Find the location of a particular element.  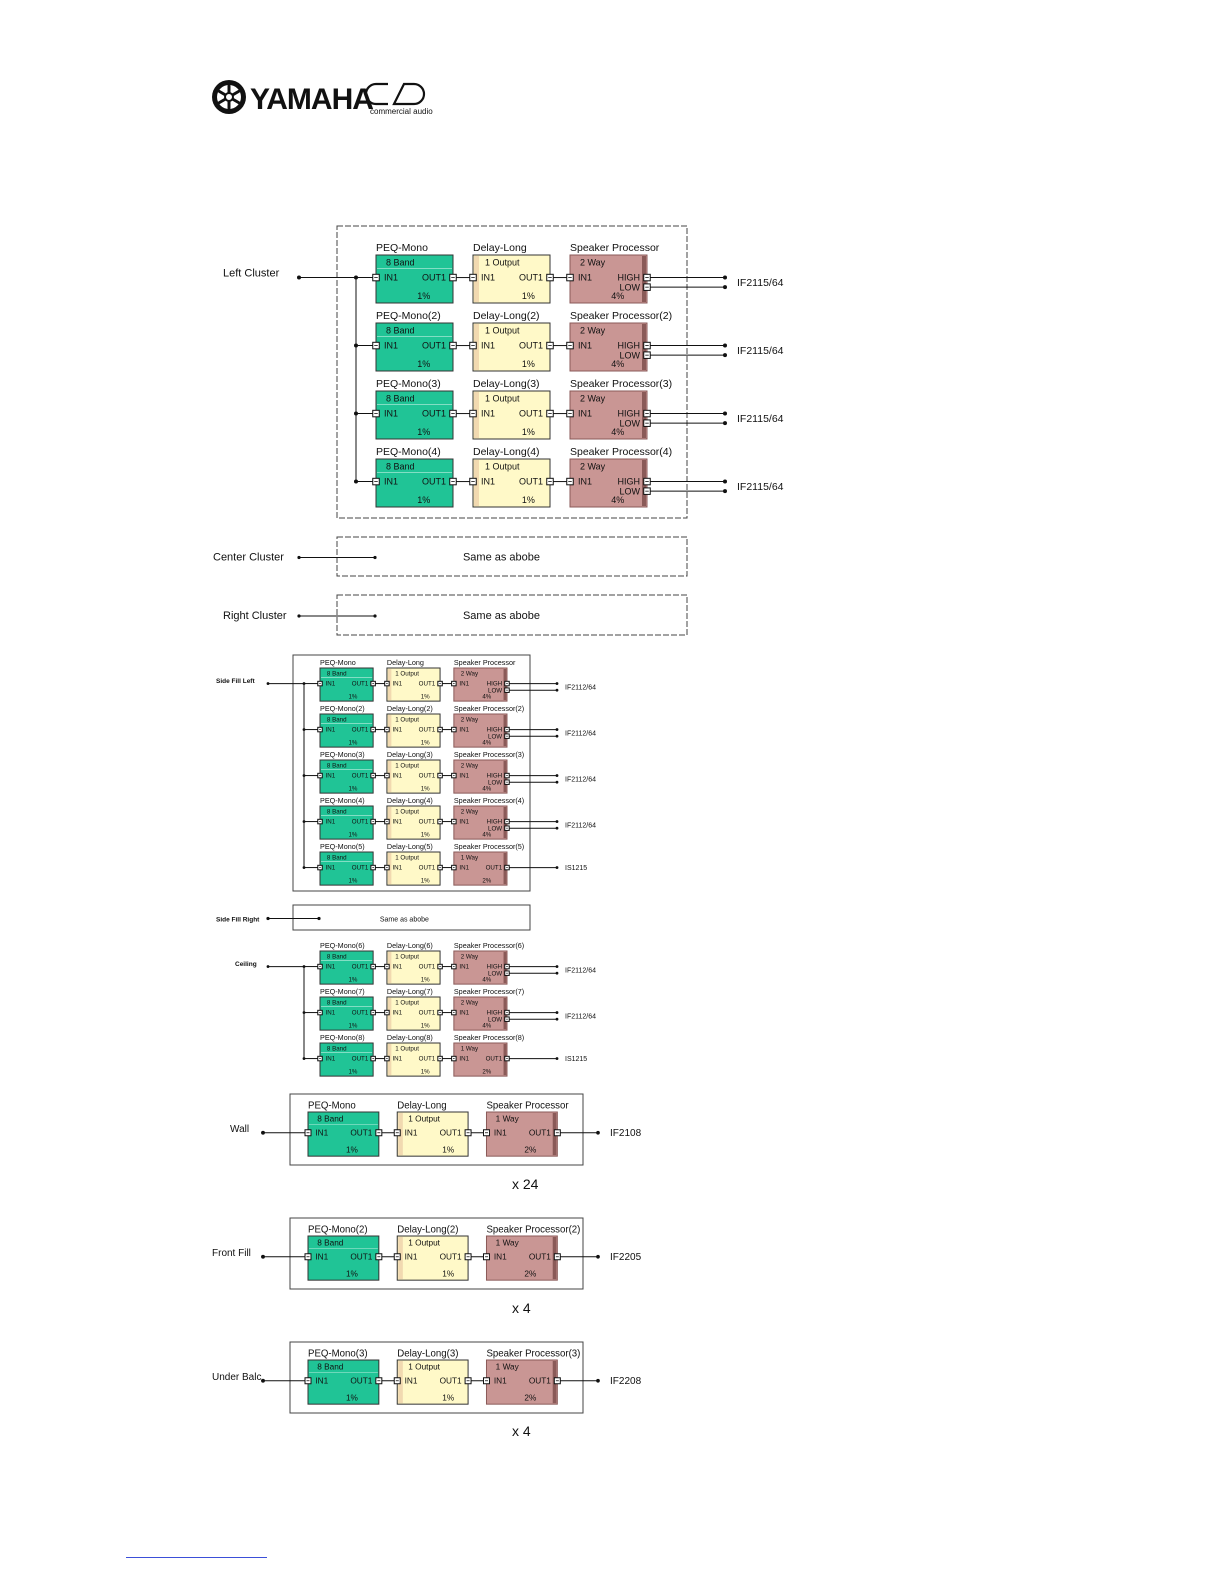

right-cluster-same-note: Same as abobe is located at coordinates (501, 616).